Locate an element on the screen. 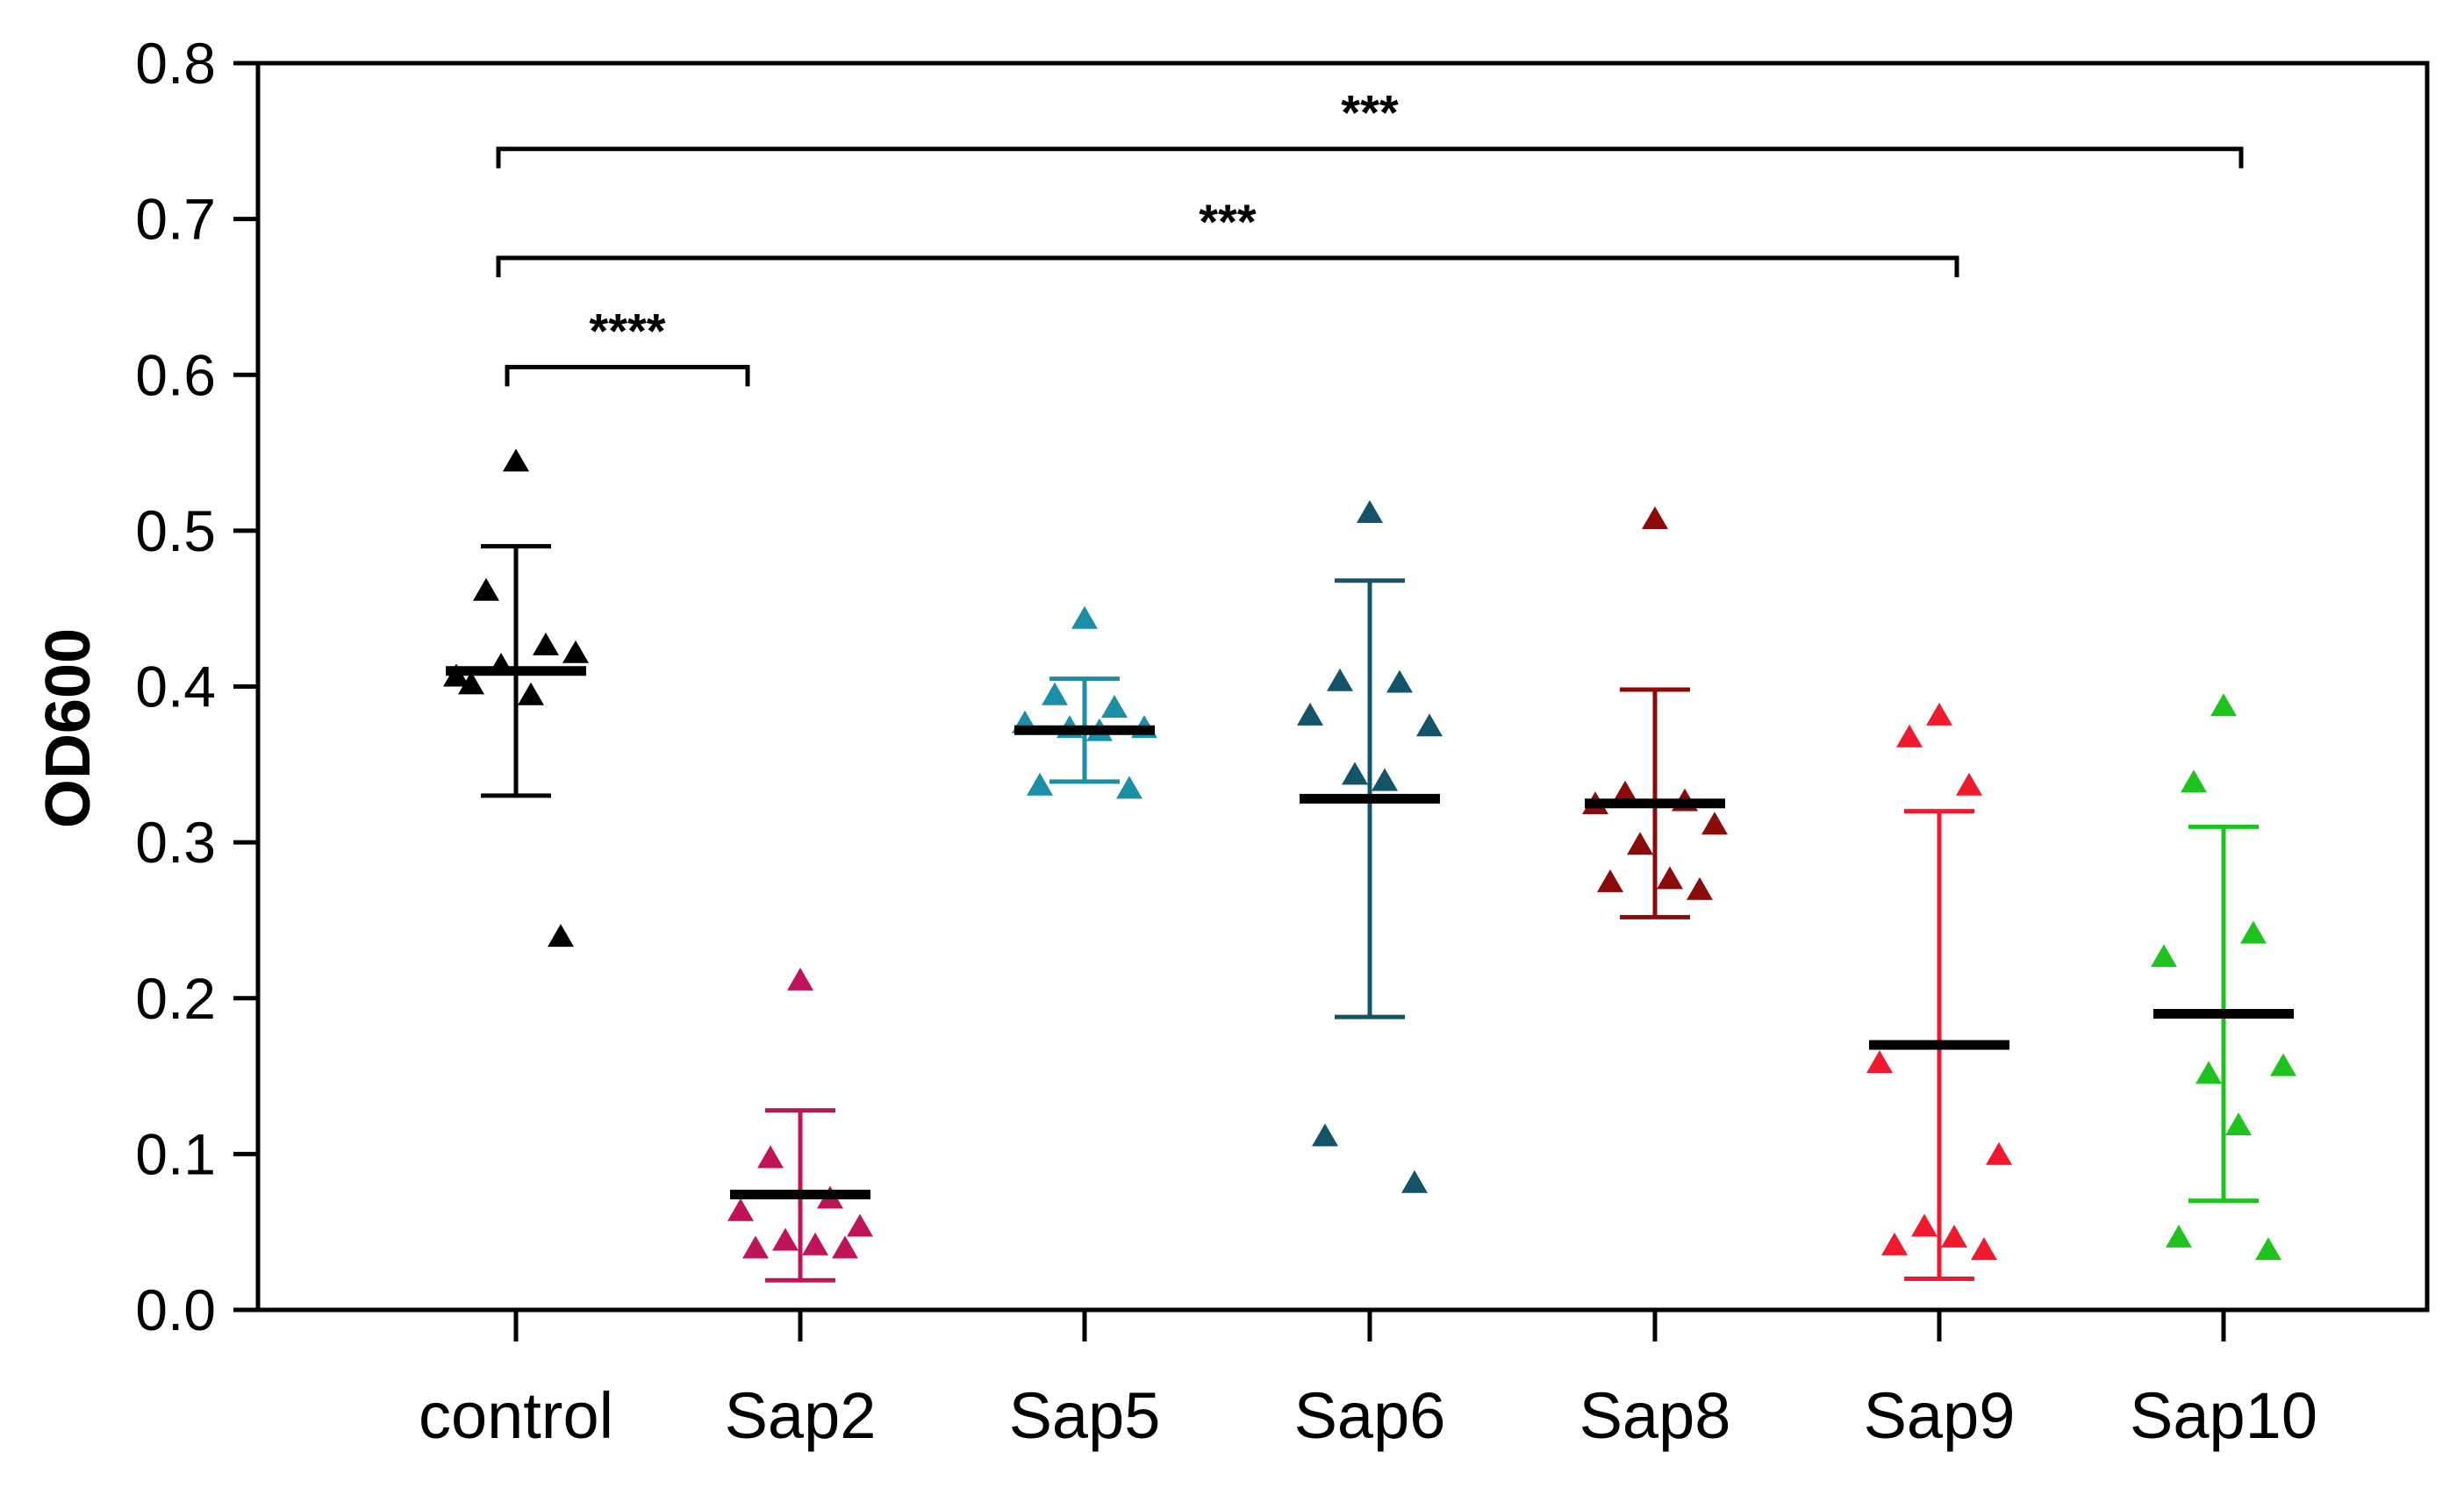 The width and height of the screenshot is (2464, 1488). series-sap10 is located at coordinates (2223, 977).